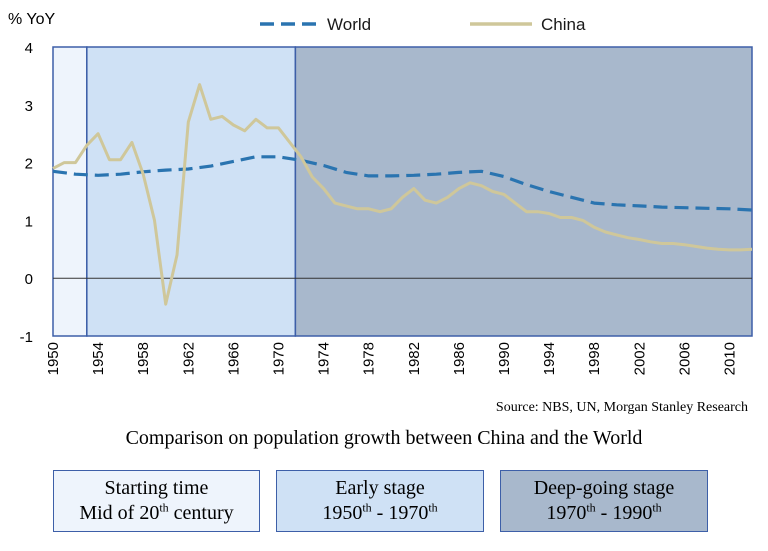 The width and height of the screenshot is (768, 551). What do you see at coordinates (369, 358) in the screenshot?
I see `x-tick-label: 1978` at bounding box center [369, 358].